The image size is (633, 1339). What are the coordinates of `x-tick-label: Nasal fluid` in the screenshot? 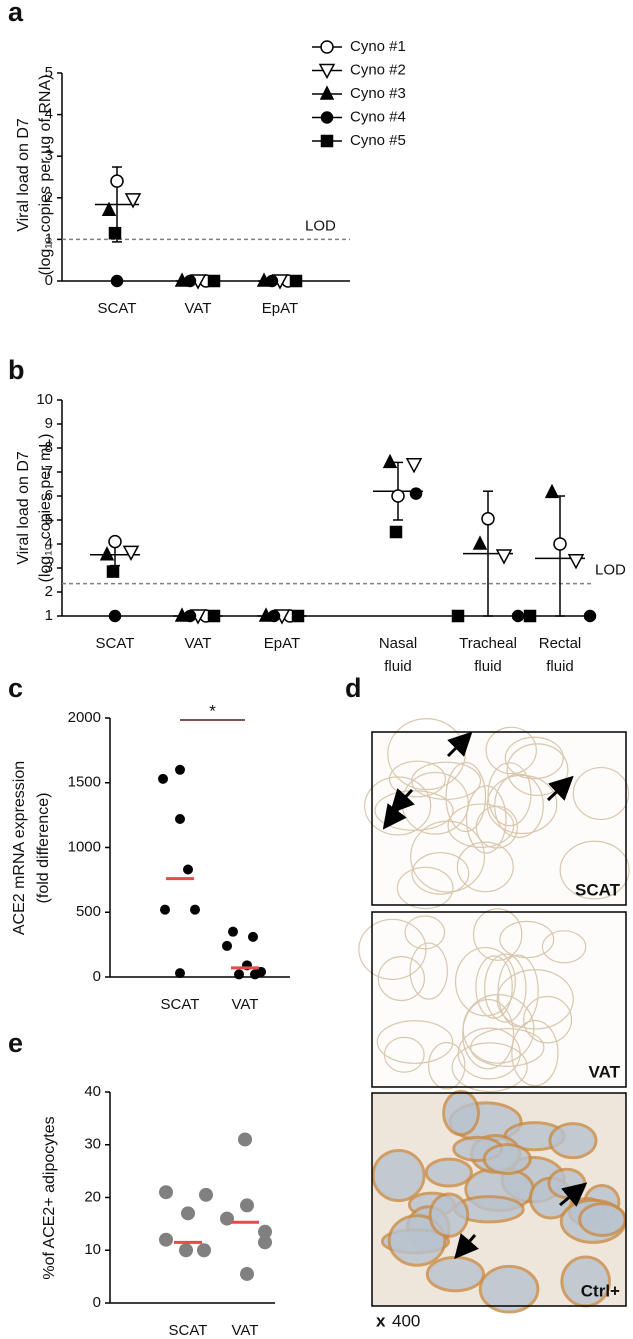 It's located at (398, 655).